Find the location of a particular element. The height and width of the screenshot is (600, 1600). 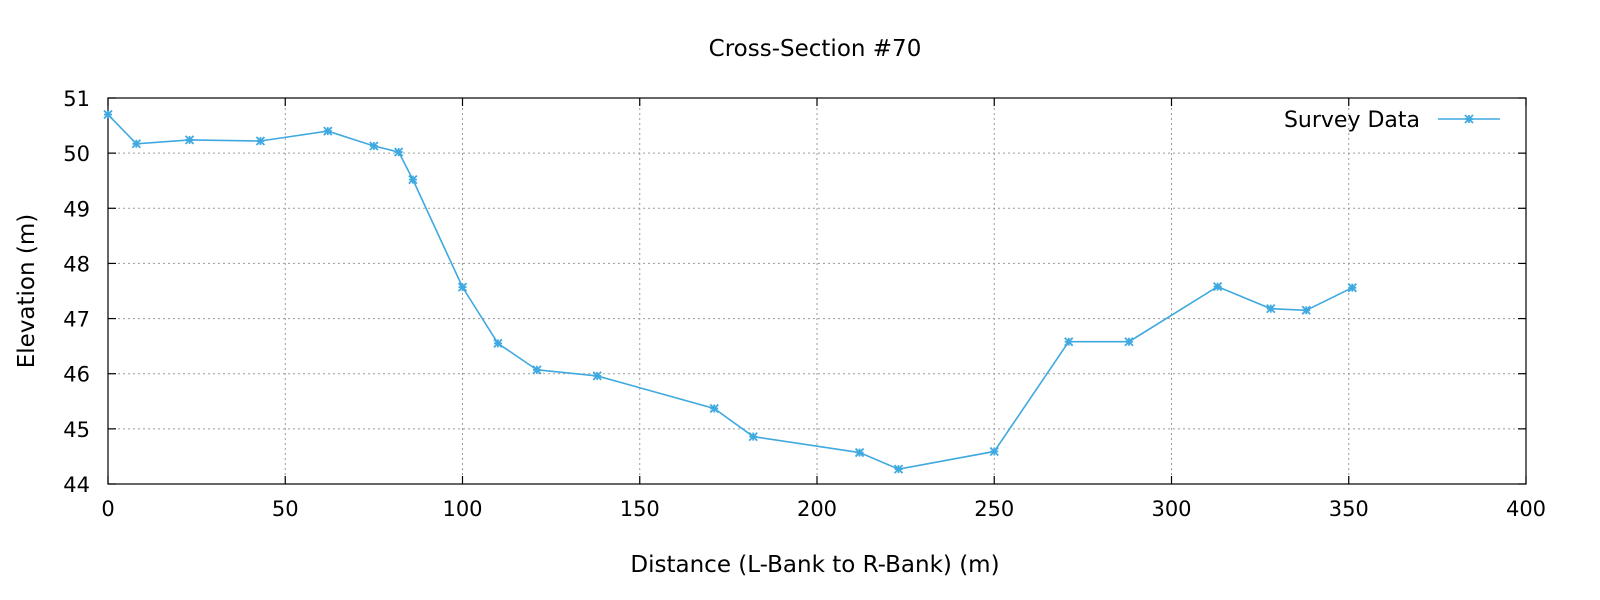

x-tick-label: 250 is located at coordinates (994, 509).